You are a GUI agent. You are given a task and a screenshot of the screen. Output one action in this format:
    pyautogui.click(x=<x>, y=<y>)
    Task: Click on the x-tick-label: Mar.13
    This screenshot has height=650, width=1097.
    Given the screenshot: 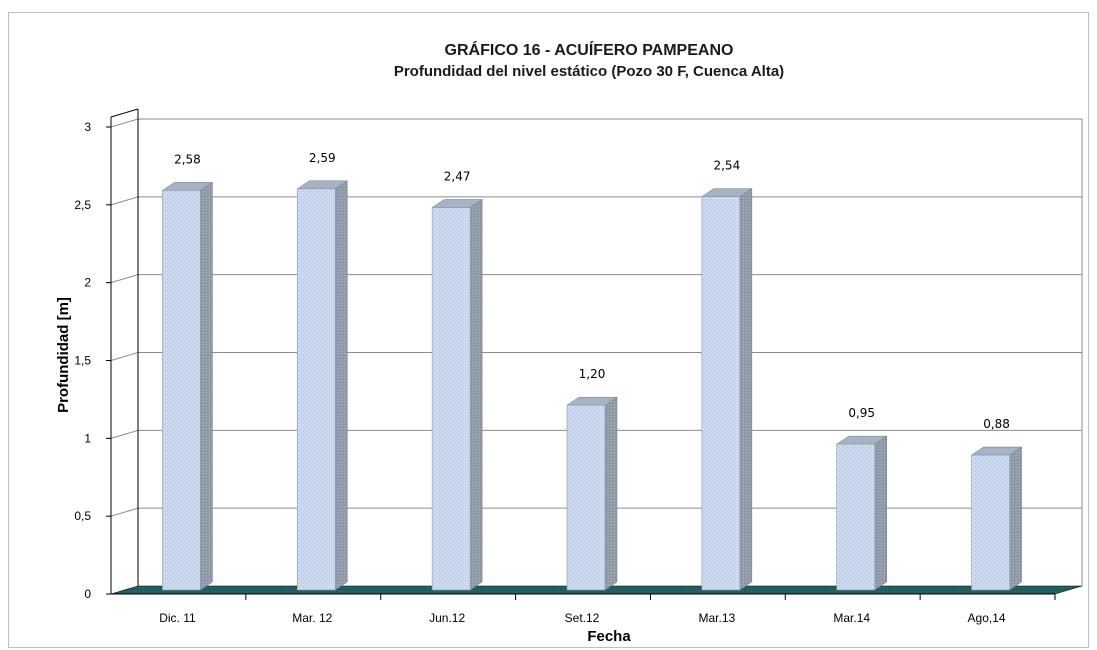 What is the action you would take?
    pyautogui.click(x=717, y=618)
    